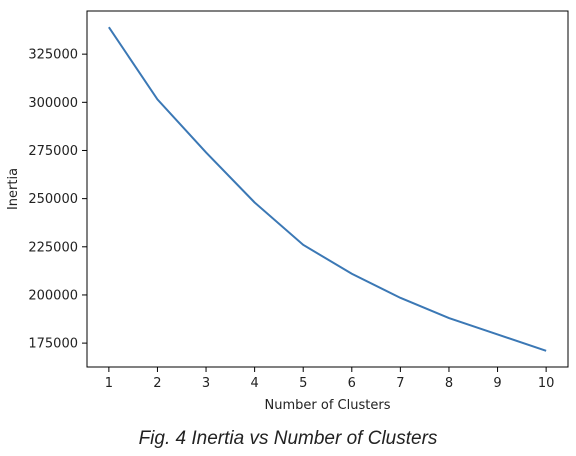 This screenshot has height=456, width=576. I want to click on x-tick-label: 10, so click(546, 383).